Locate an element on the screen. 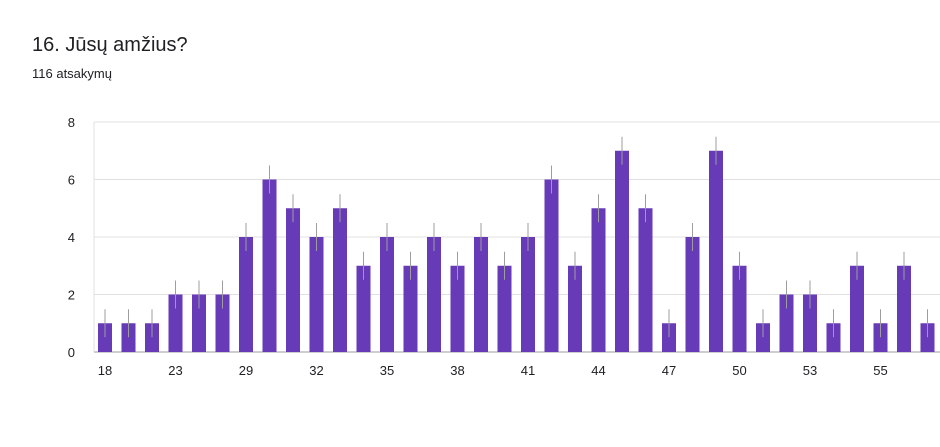 The height and width of the screenshot is (447, 940). y-tick-label: 8 is located at coordinates (71, 122).